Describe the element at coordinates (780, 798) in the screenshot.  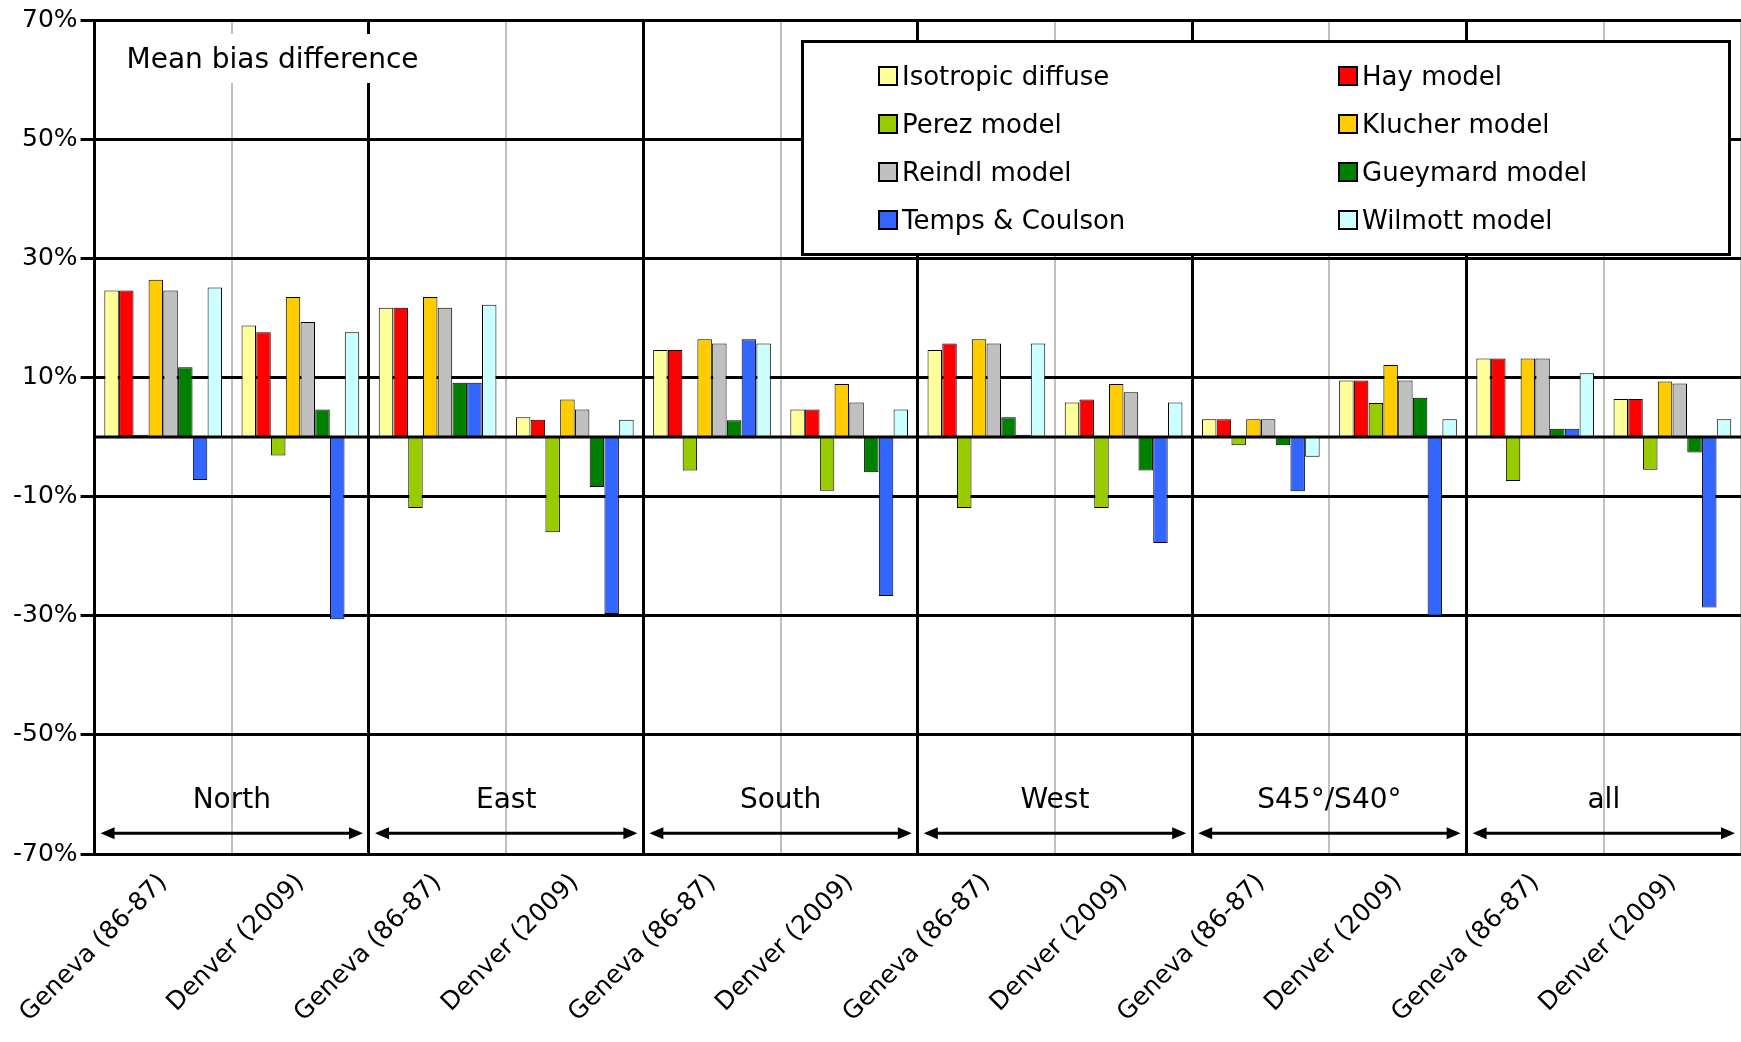
I see `annotation: South` at that location.